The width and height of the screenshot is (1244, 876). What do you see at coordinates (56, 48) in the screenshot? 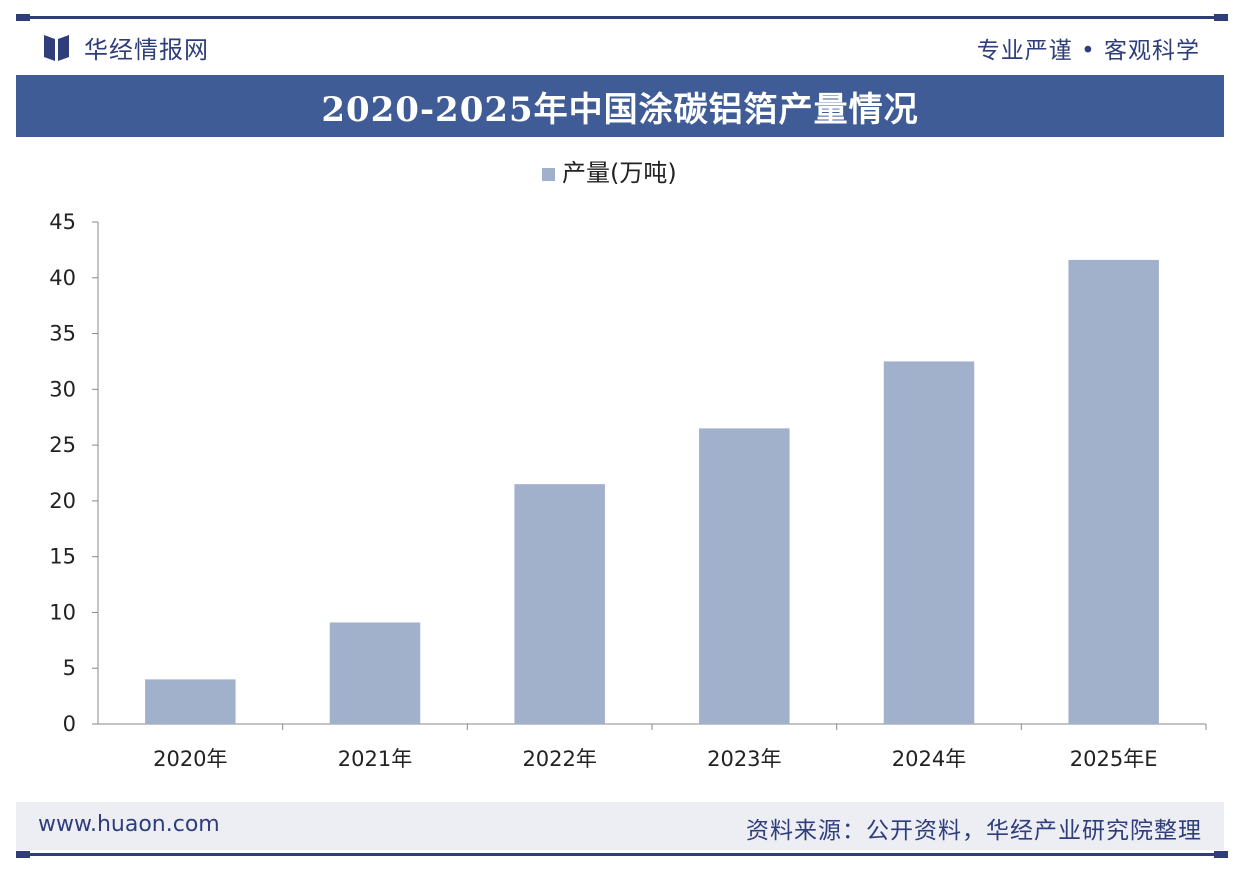
I see `huajing-logo-icon` at bounding box center [56, 48].